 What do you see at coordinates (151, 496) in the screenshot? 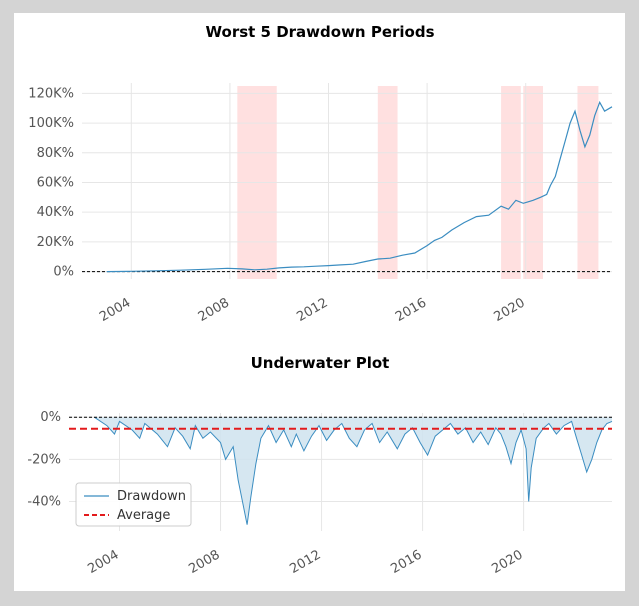
I see `legend-drawdown-label: Drawdown` at bounding box center [151, 496].